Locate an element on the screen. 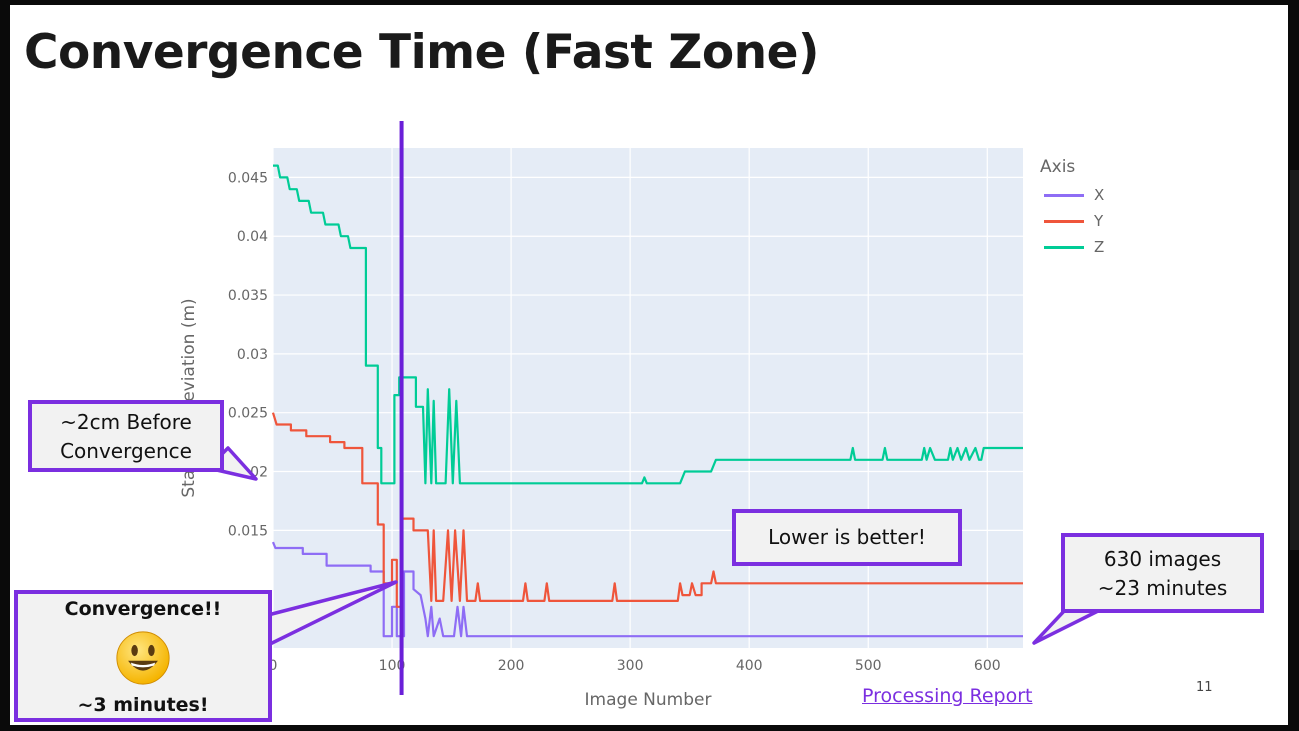  callout-lower-is-better-text: Lower is better! is located at coordinates (847, 537).